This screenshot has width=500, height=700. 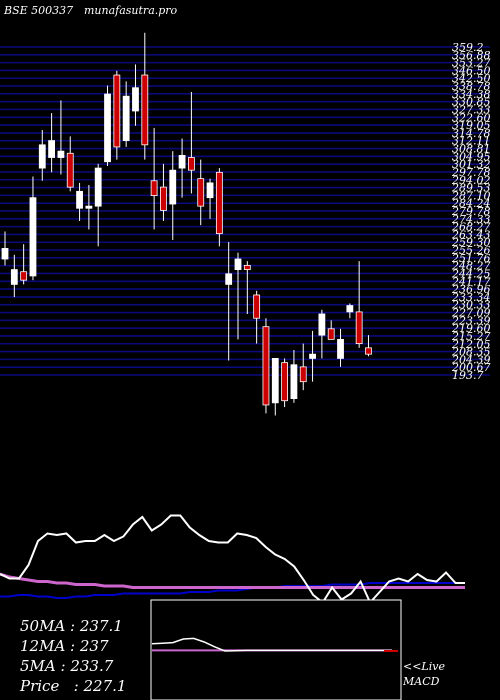 What do you see at coordinates (43, 646) in the screenshot?
I see `stat-label: 12MA` at bounding box center [43, 646].